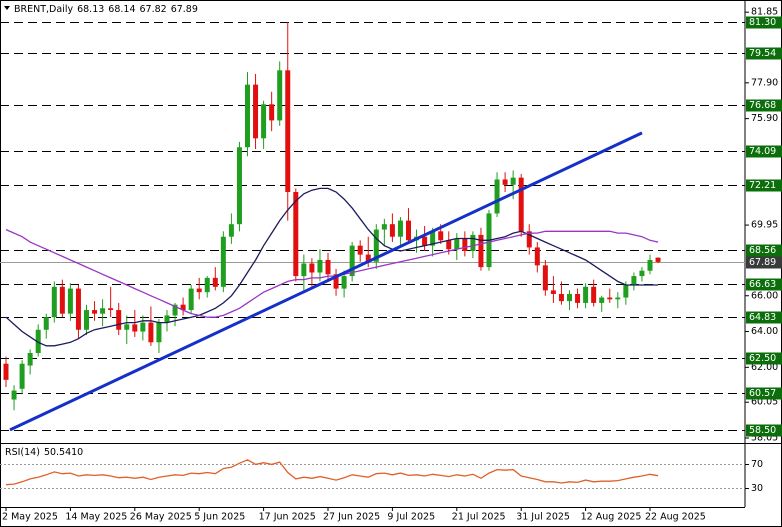  What do you see at coordinates (611, 517) in the screenshot?
I see `x-tick-label: 12 Aug 2025` at bounding box center [611, 517].